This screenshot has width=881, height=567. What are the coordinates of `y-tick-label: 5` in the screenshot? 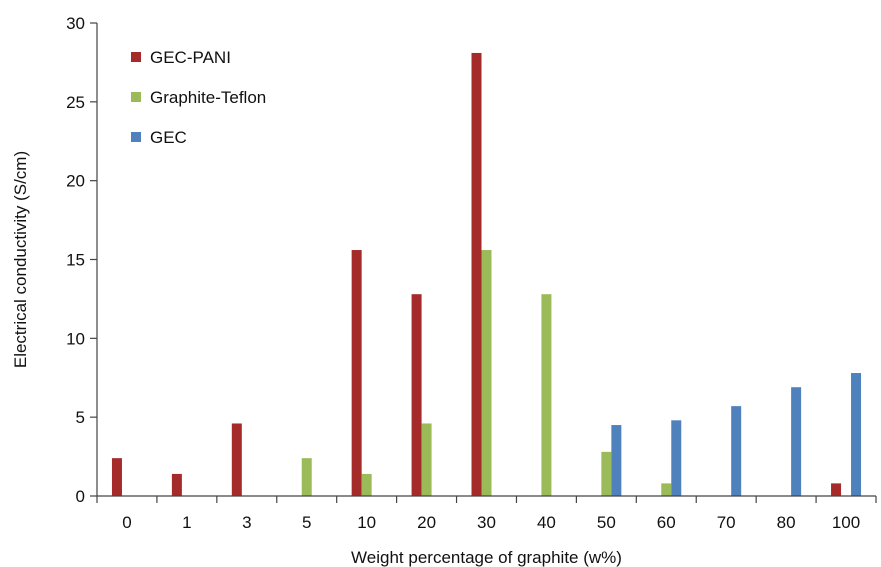 It's located at (80, 417).